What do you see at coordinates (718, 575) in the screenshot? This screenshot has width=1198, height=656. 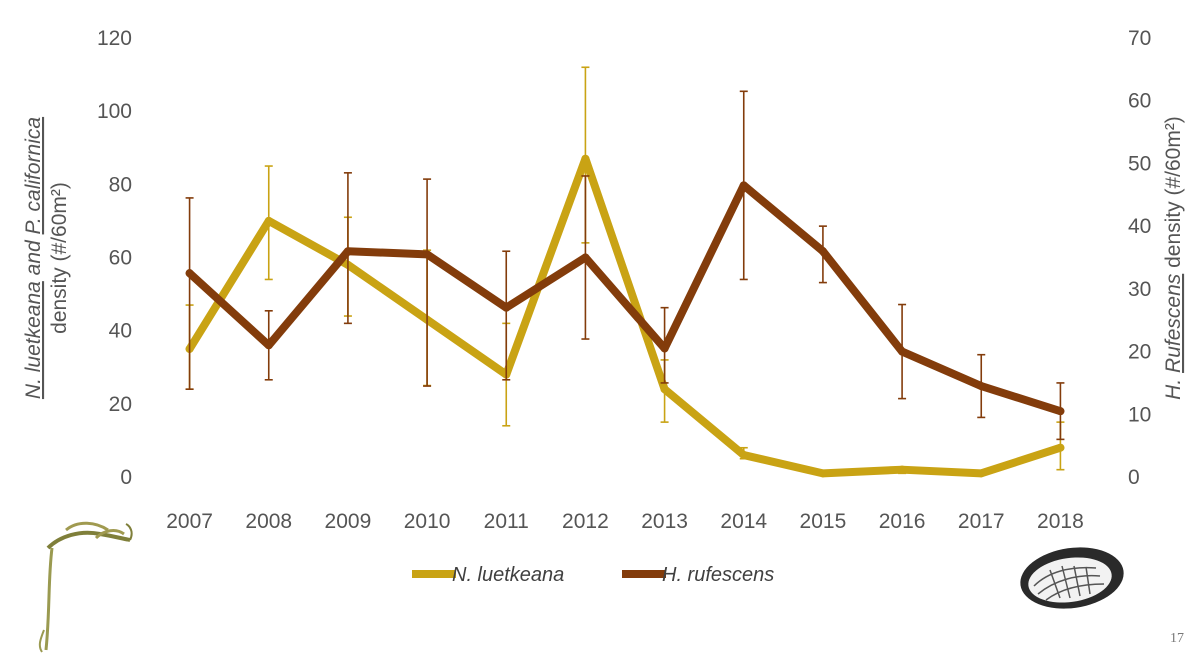 I see `legend-label: H. rufescens` at bounding box center [718, 575].